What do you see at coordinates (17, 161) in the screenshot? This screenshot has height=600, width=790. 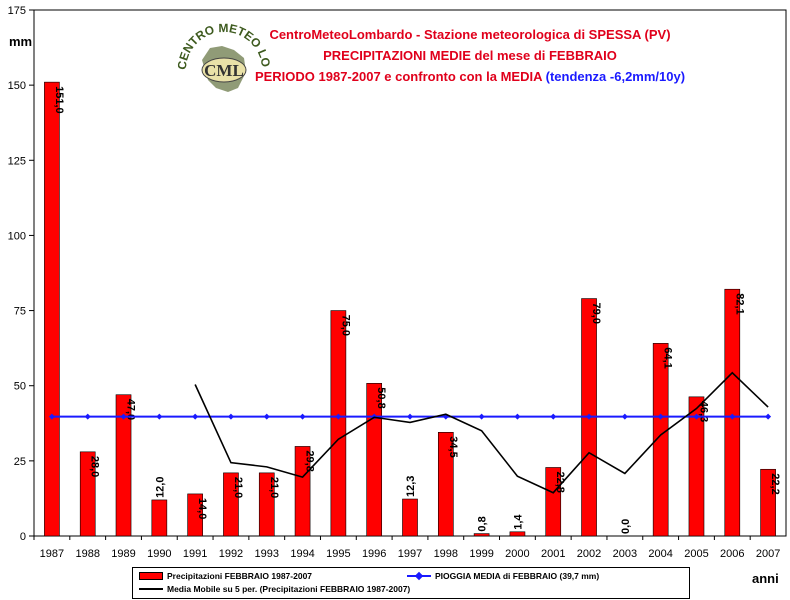 I see `y-tick-label: 125` at bounding box center [17, 161].